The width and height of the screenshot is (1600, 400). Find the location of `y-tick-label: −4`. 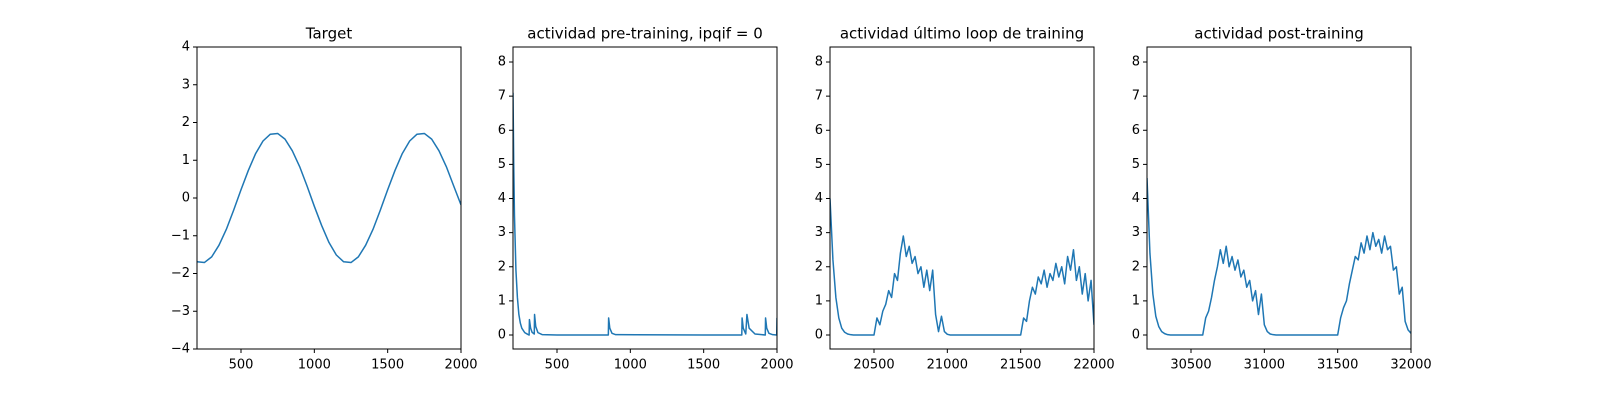

y-tick-label: −4 is located at coordinates (180, 349).